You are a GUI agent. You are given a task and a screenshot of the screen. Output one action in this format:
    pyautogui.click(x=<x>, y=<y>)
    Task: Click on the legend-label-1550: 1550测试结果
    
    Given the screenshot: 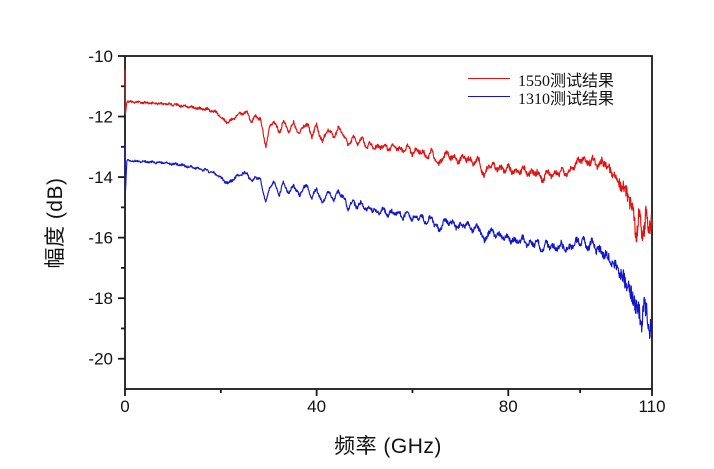 What is the action you would take?
    pyautogui.click(x=566, y=81)
    